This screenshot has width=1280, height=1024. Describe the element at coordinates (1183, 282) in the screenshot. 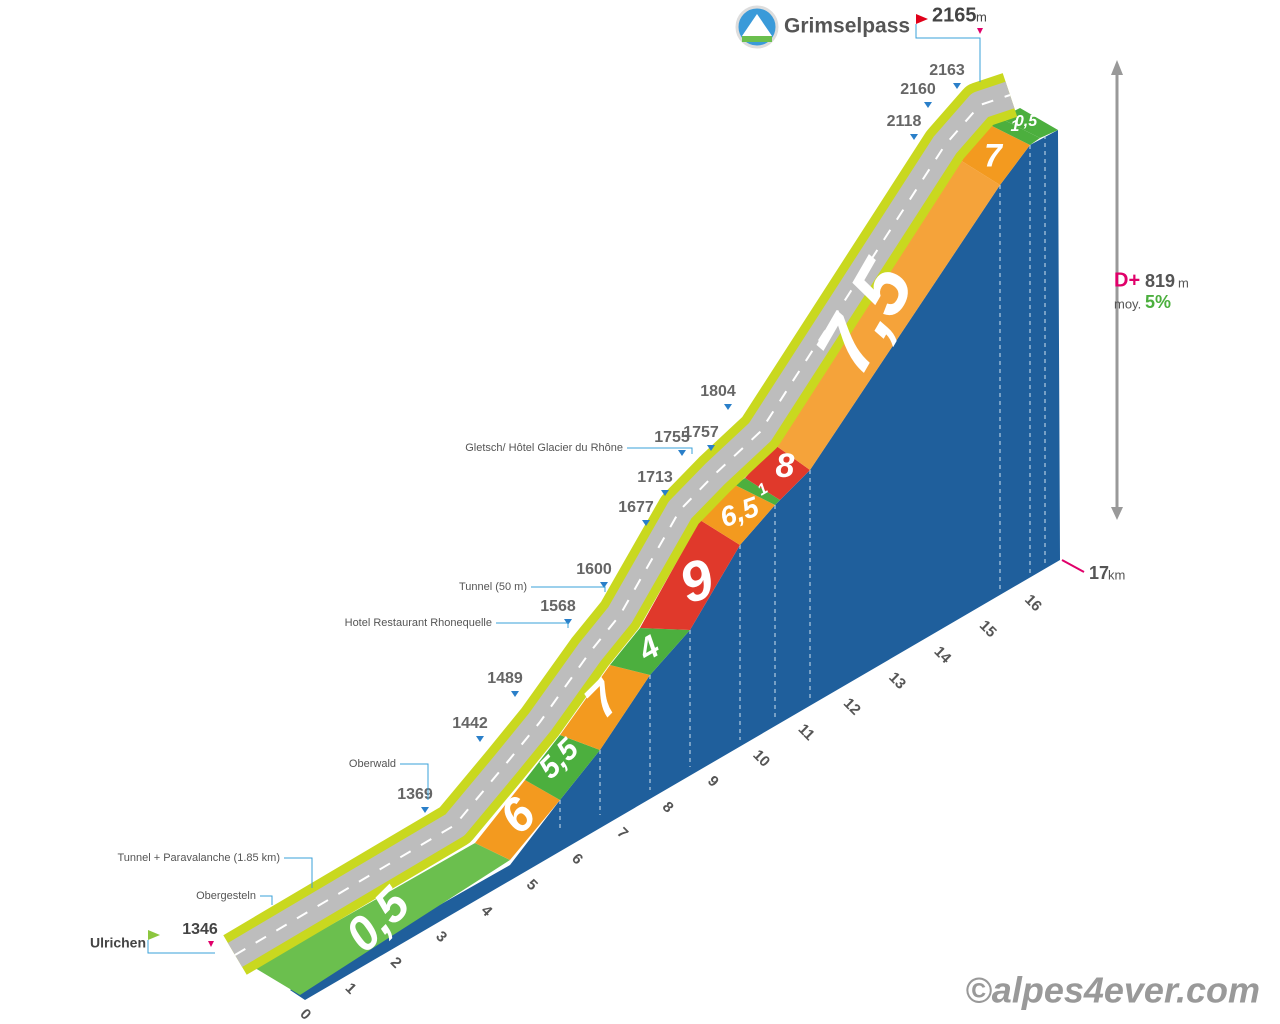

I see `gain-unit: m` at that location.